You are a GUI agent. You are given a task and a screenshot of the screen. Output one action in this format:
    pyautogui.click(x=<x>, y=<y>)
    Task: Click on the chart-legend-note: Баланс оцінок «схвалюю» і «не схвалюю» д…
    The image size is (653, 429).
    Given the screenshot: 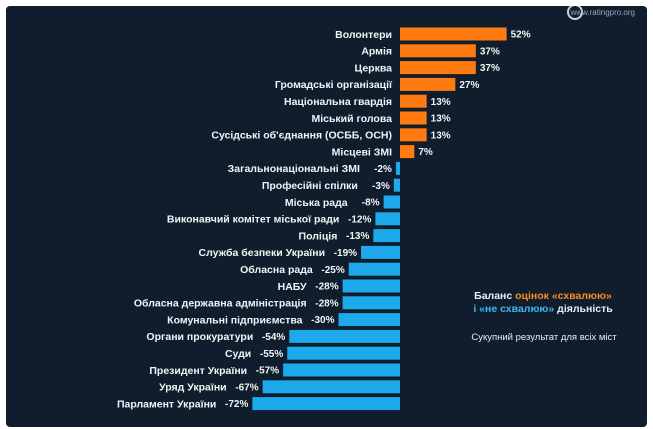 What is the action you would take?
    pyautogui.click(x=543, y=303)
    